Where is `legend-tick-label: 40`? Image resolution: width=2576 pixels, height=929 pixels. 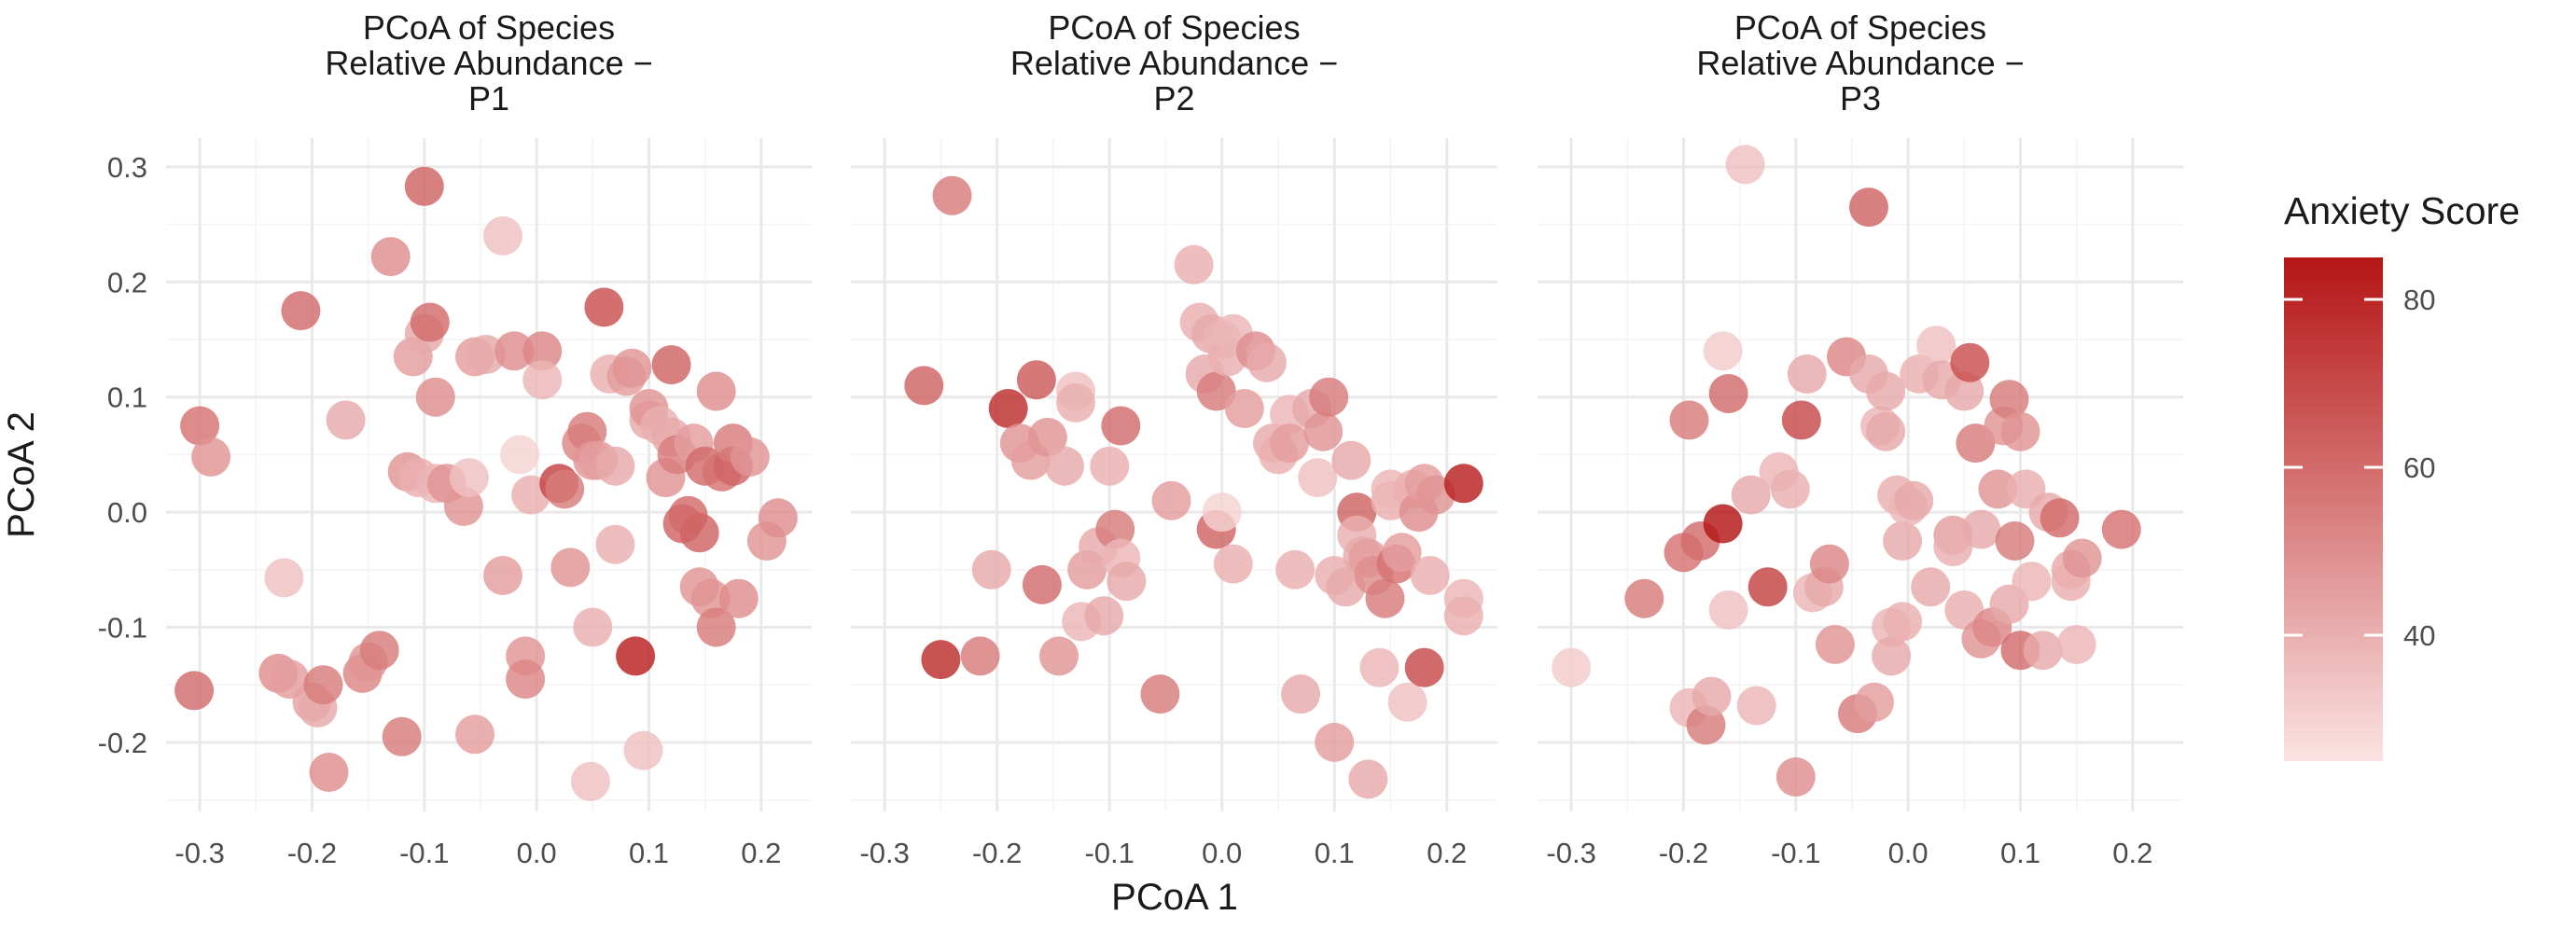
legend-tick-label: 40 is located at coordinates (2419, 635).